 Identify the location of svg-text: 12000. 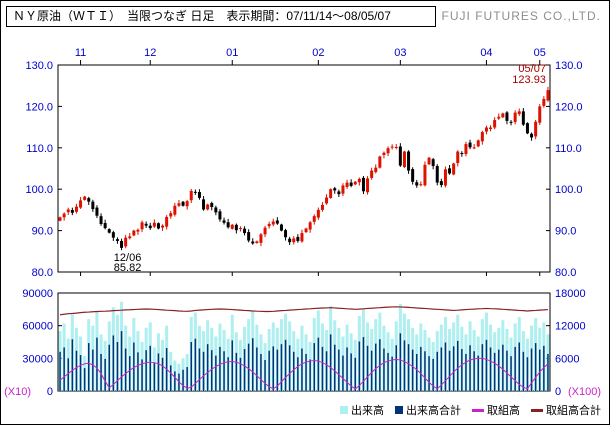
(570, 327).